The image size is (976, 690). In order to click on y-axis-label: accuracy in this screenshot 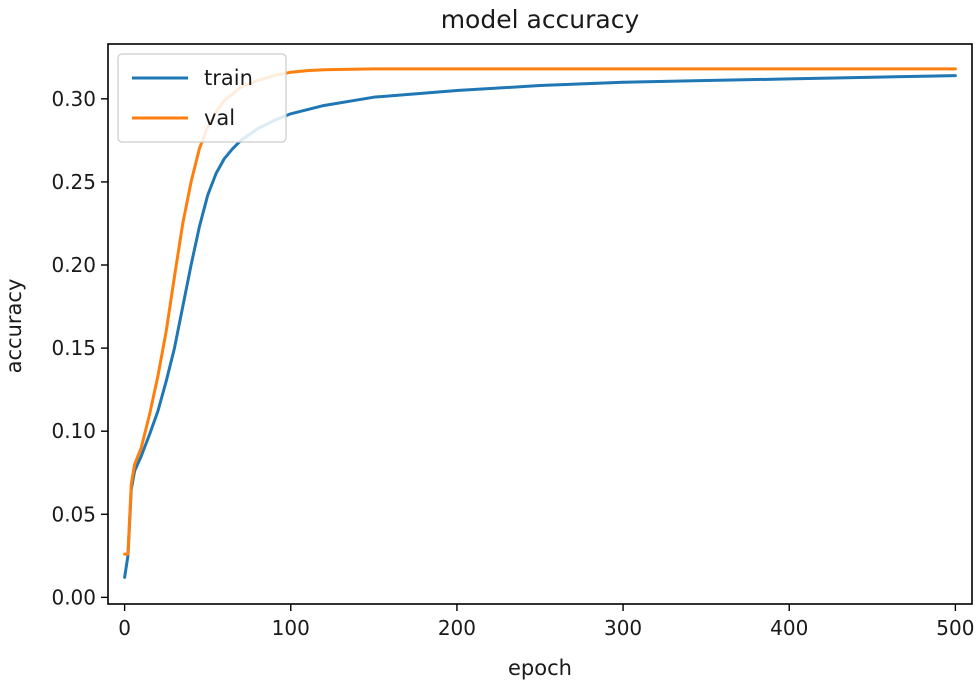, I will do `click(14, 326)`.